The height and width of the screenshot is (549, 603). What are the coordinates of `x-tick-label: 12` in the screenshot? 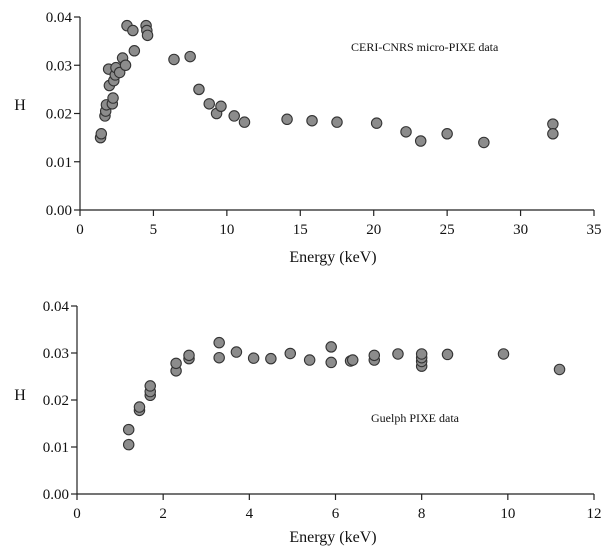 It's located at (594, 514).